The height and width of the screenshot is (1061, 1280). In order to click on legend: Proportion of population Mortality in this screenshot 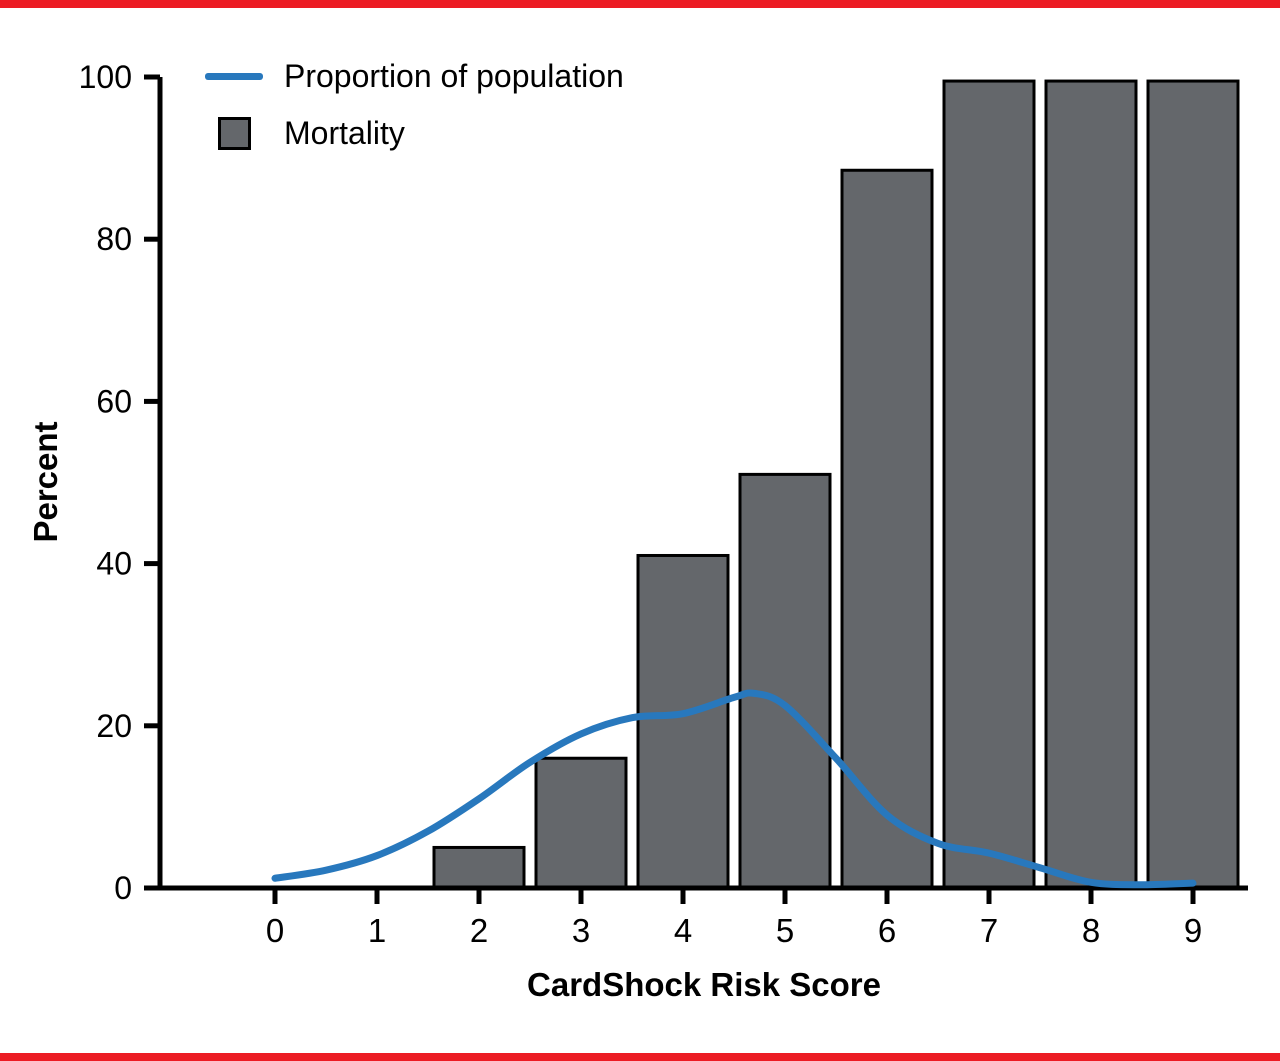, I will do `click(412, 104)`.